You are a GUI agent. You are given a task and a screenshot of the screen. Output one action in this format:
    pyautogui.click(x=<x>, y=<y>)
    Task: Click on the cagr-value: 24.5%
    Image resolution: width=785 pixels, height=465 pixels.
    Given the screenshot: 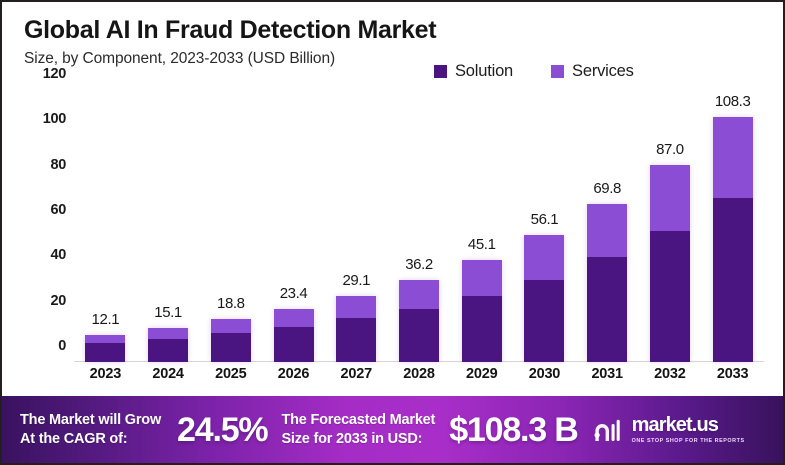 What is the action you would take?
    pyautogui.click(x=223, y=429)
    